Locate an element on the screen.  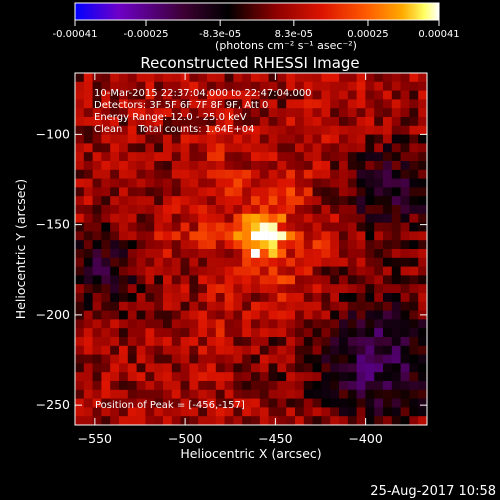
y-tick-label: −150 is located at coordinates (53, 224).